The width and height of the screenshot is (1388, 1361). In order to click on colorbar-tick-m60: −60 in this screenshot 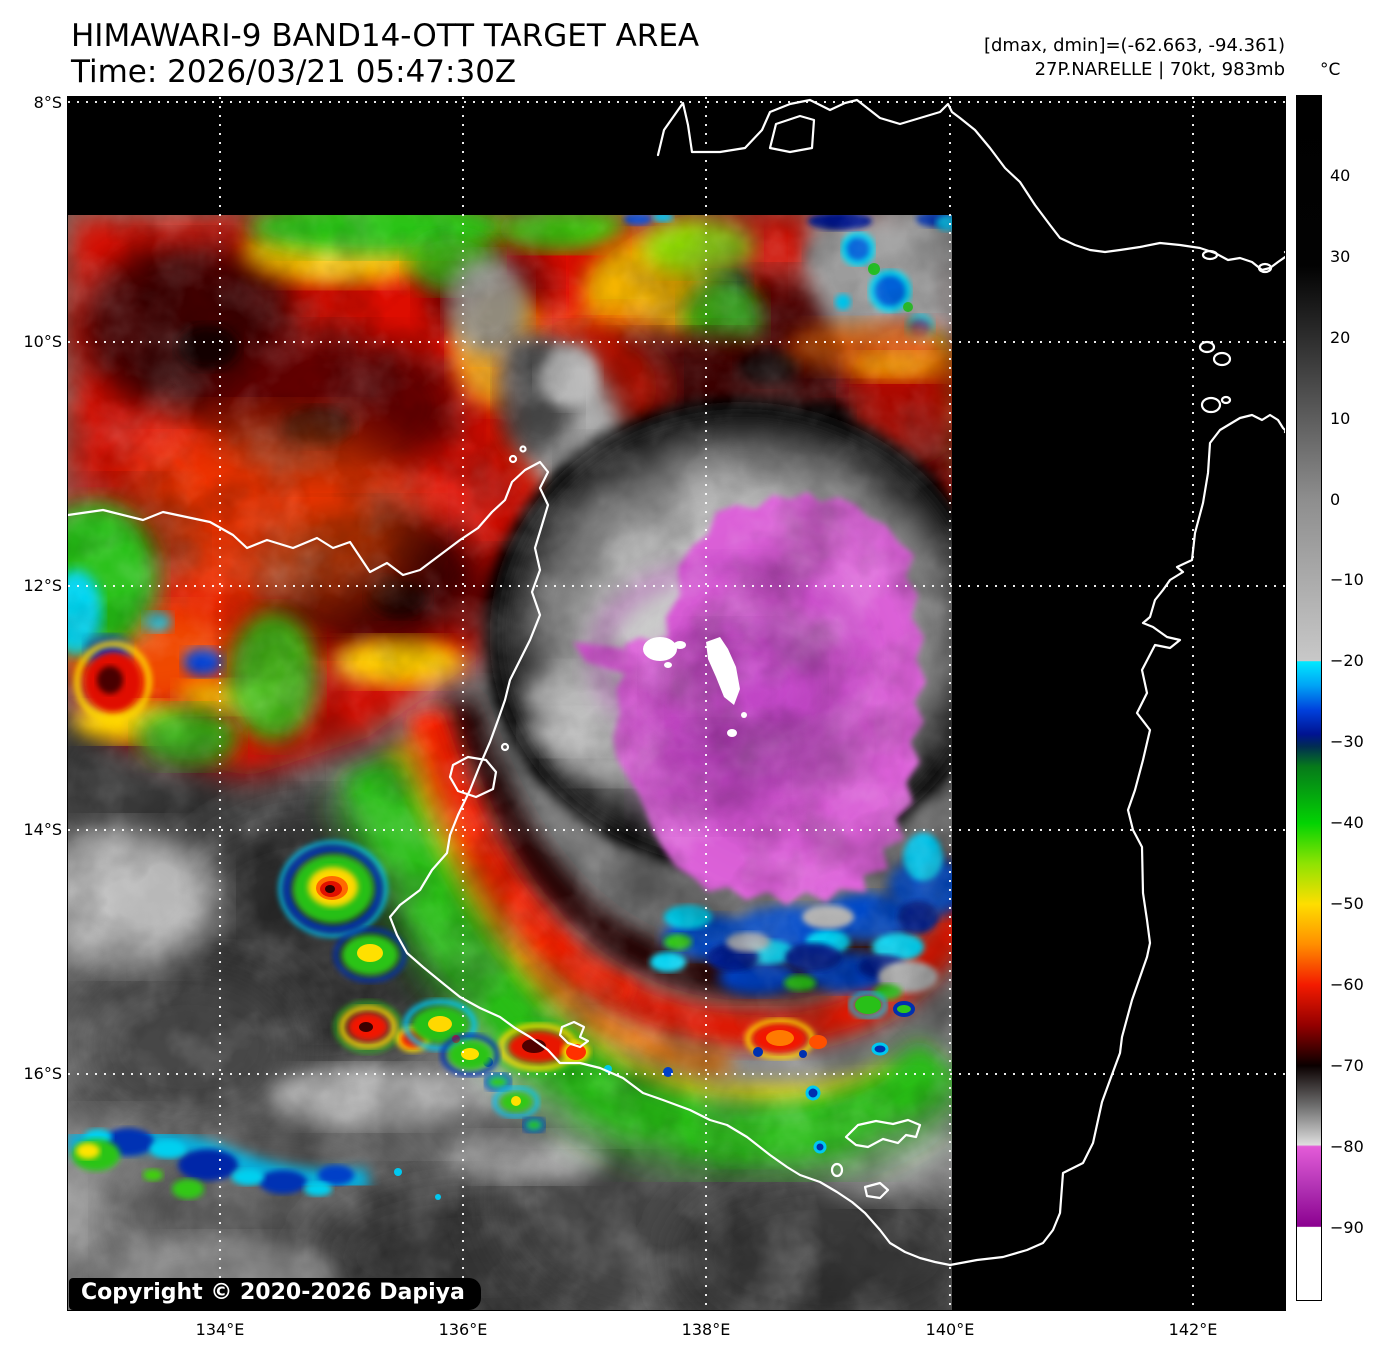, I will do `click(1347, 984)`.